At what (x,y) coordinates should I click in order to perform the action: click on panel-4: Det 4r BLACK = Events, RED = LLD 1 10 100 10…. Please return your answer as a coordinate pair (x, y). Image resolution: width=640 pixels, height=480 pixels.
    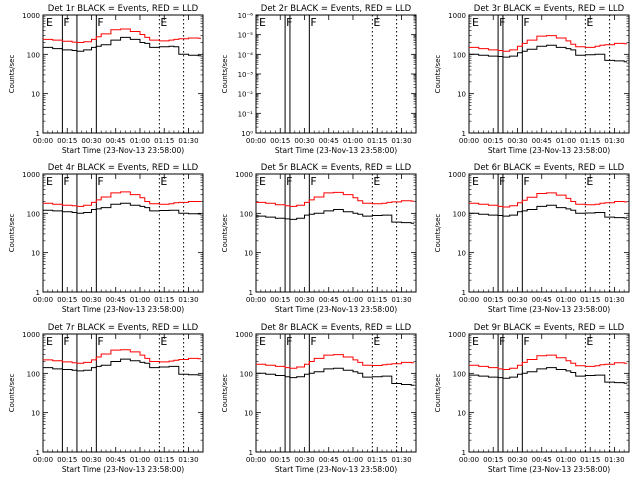
    Looking at the image, I should click on (106, 238).